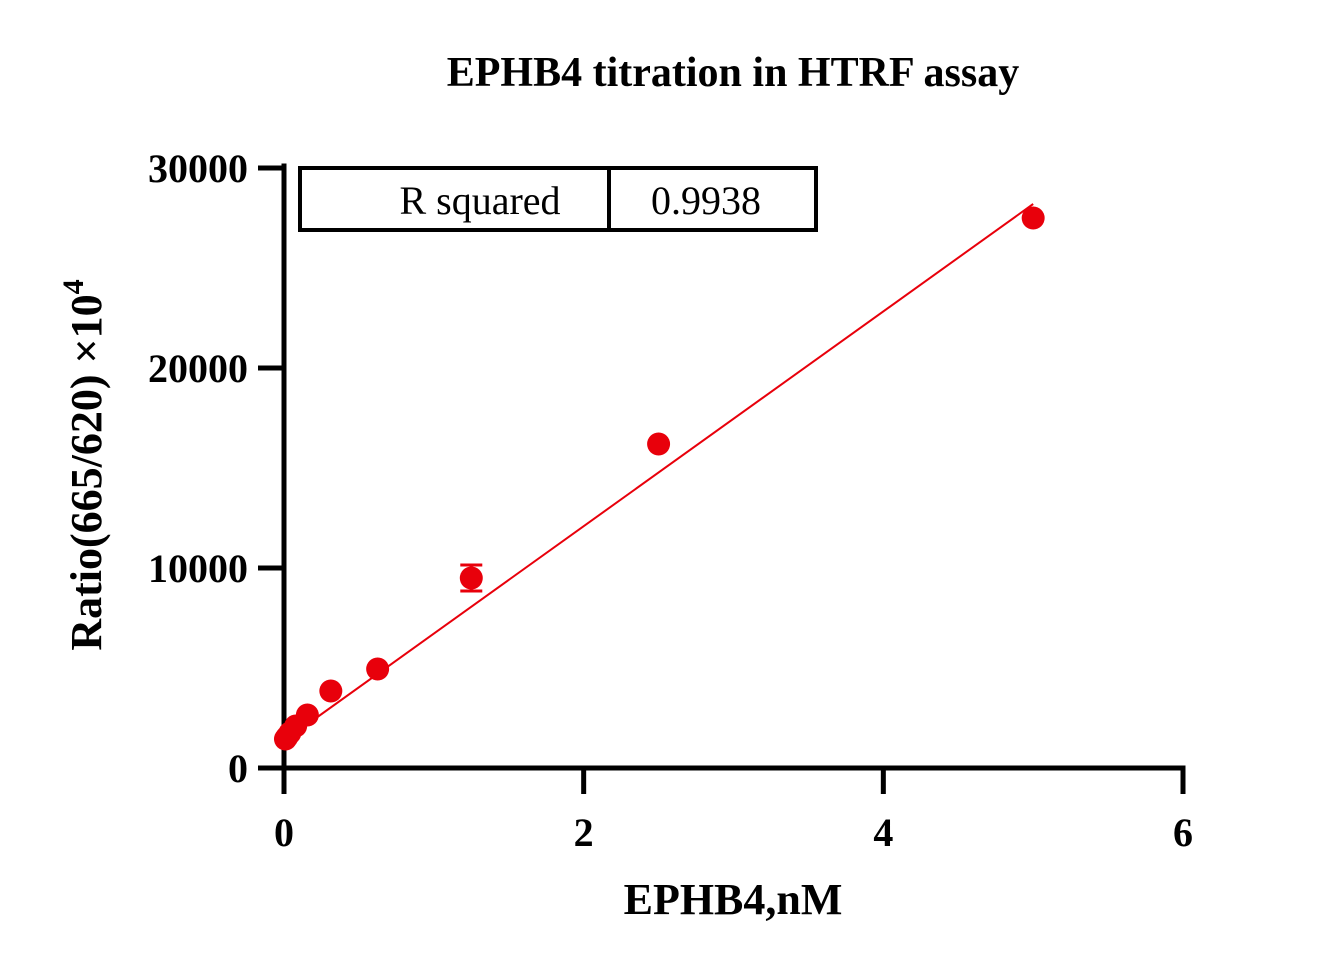 Image resolution: width=1334 pixels, height=969 pixels. Describe the element at coordinates (1183, 832) in the screenshot. I see `x-tick-label: 6` at that location.